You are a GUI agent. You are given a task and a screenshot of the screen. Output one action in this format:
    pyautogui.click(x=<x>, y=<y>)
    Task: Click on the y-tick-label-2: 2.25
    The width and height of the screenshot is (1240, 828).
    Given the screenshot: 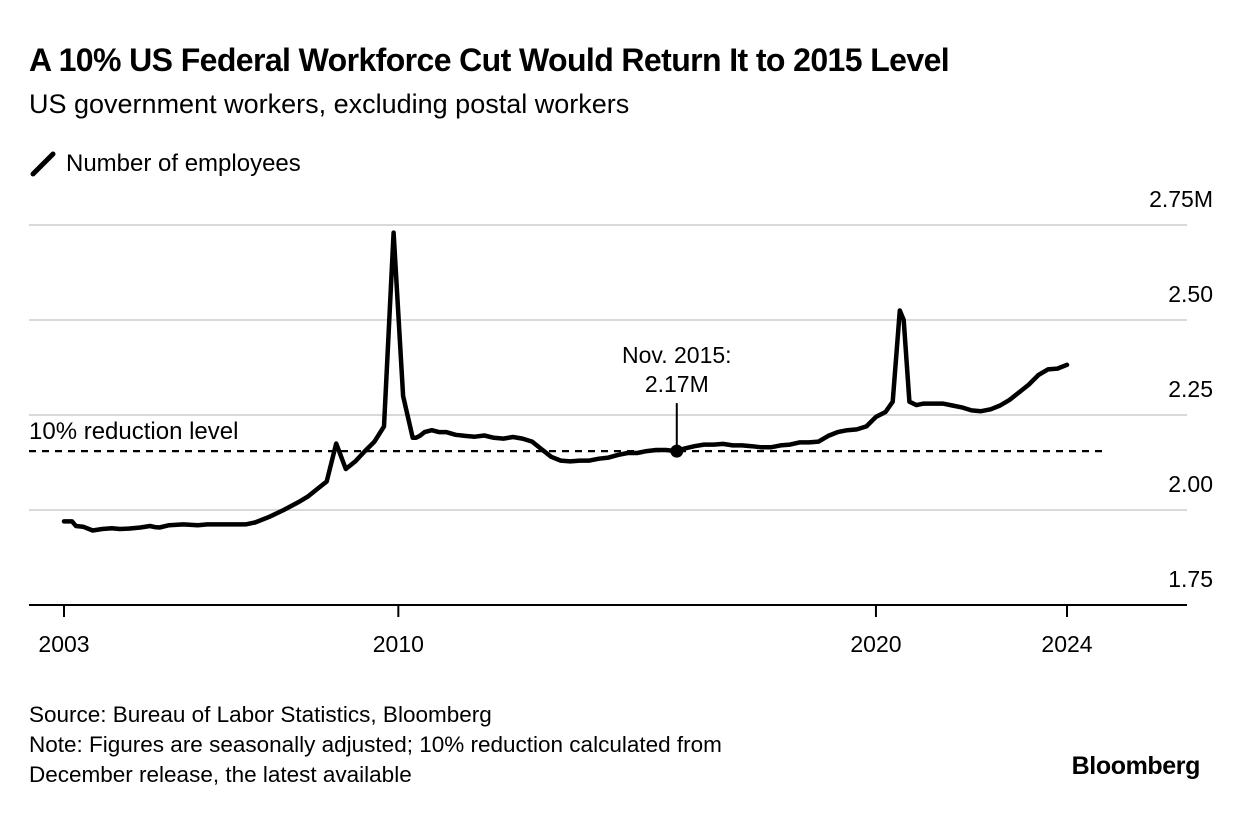 What is the action you would take?
    pyautogui.click(x=1190, y=389)
    